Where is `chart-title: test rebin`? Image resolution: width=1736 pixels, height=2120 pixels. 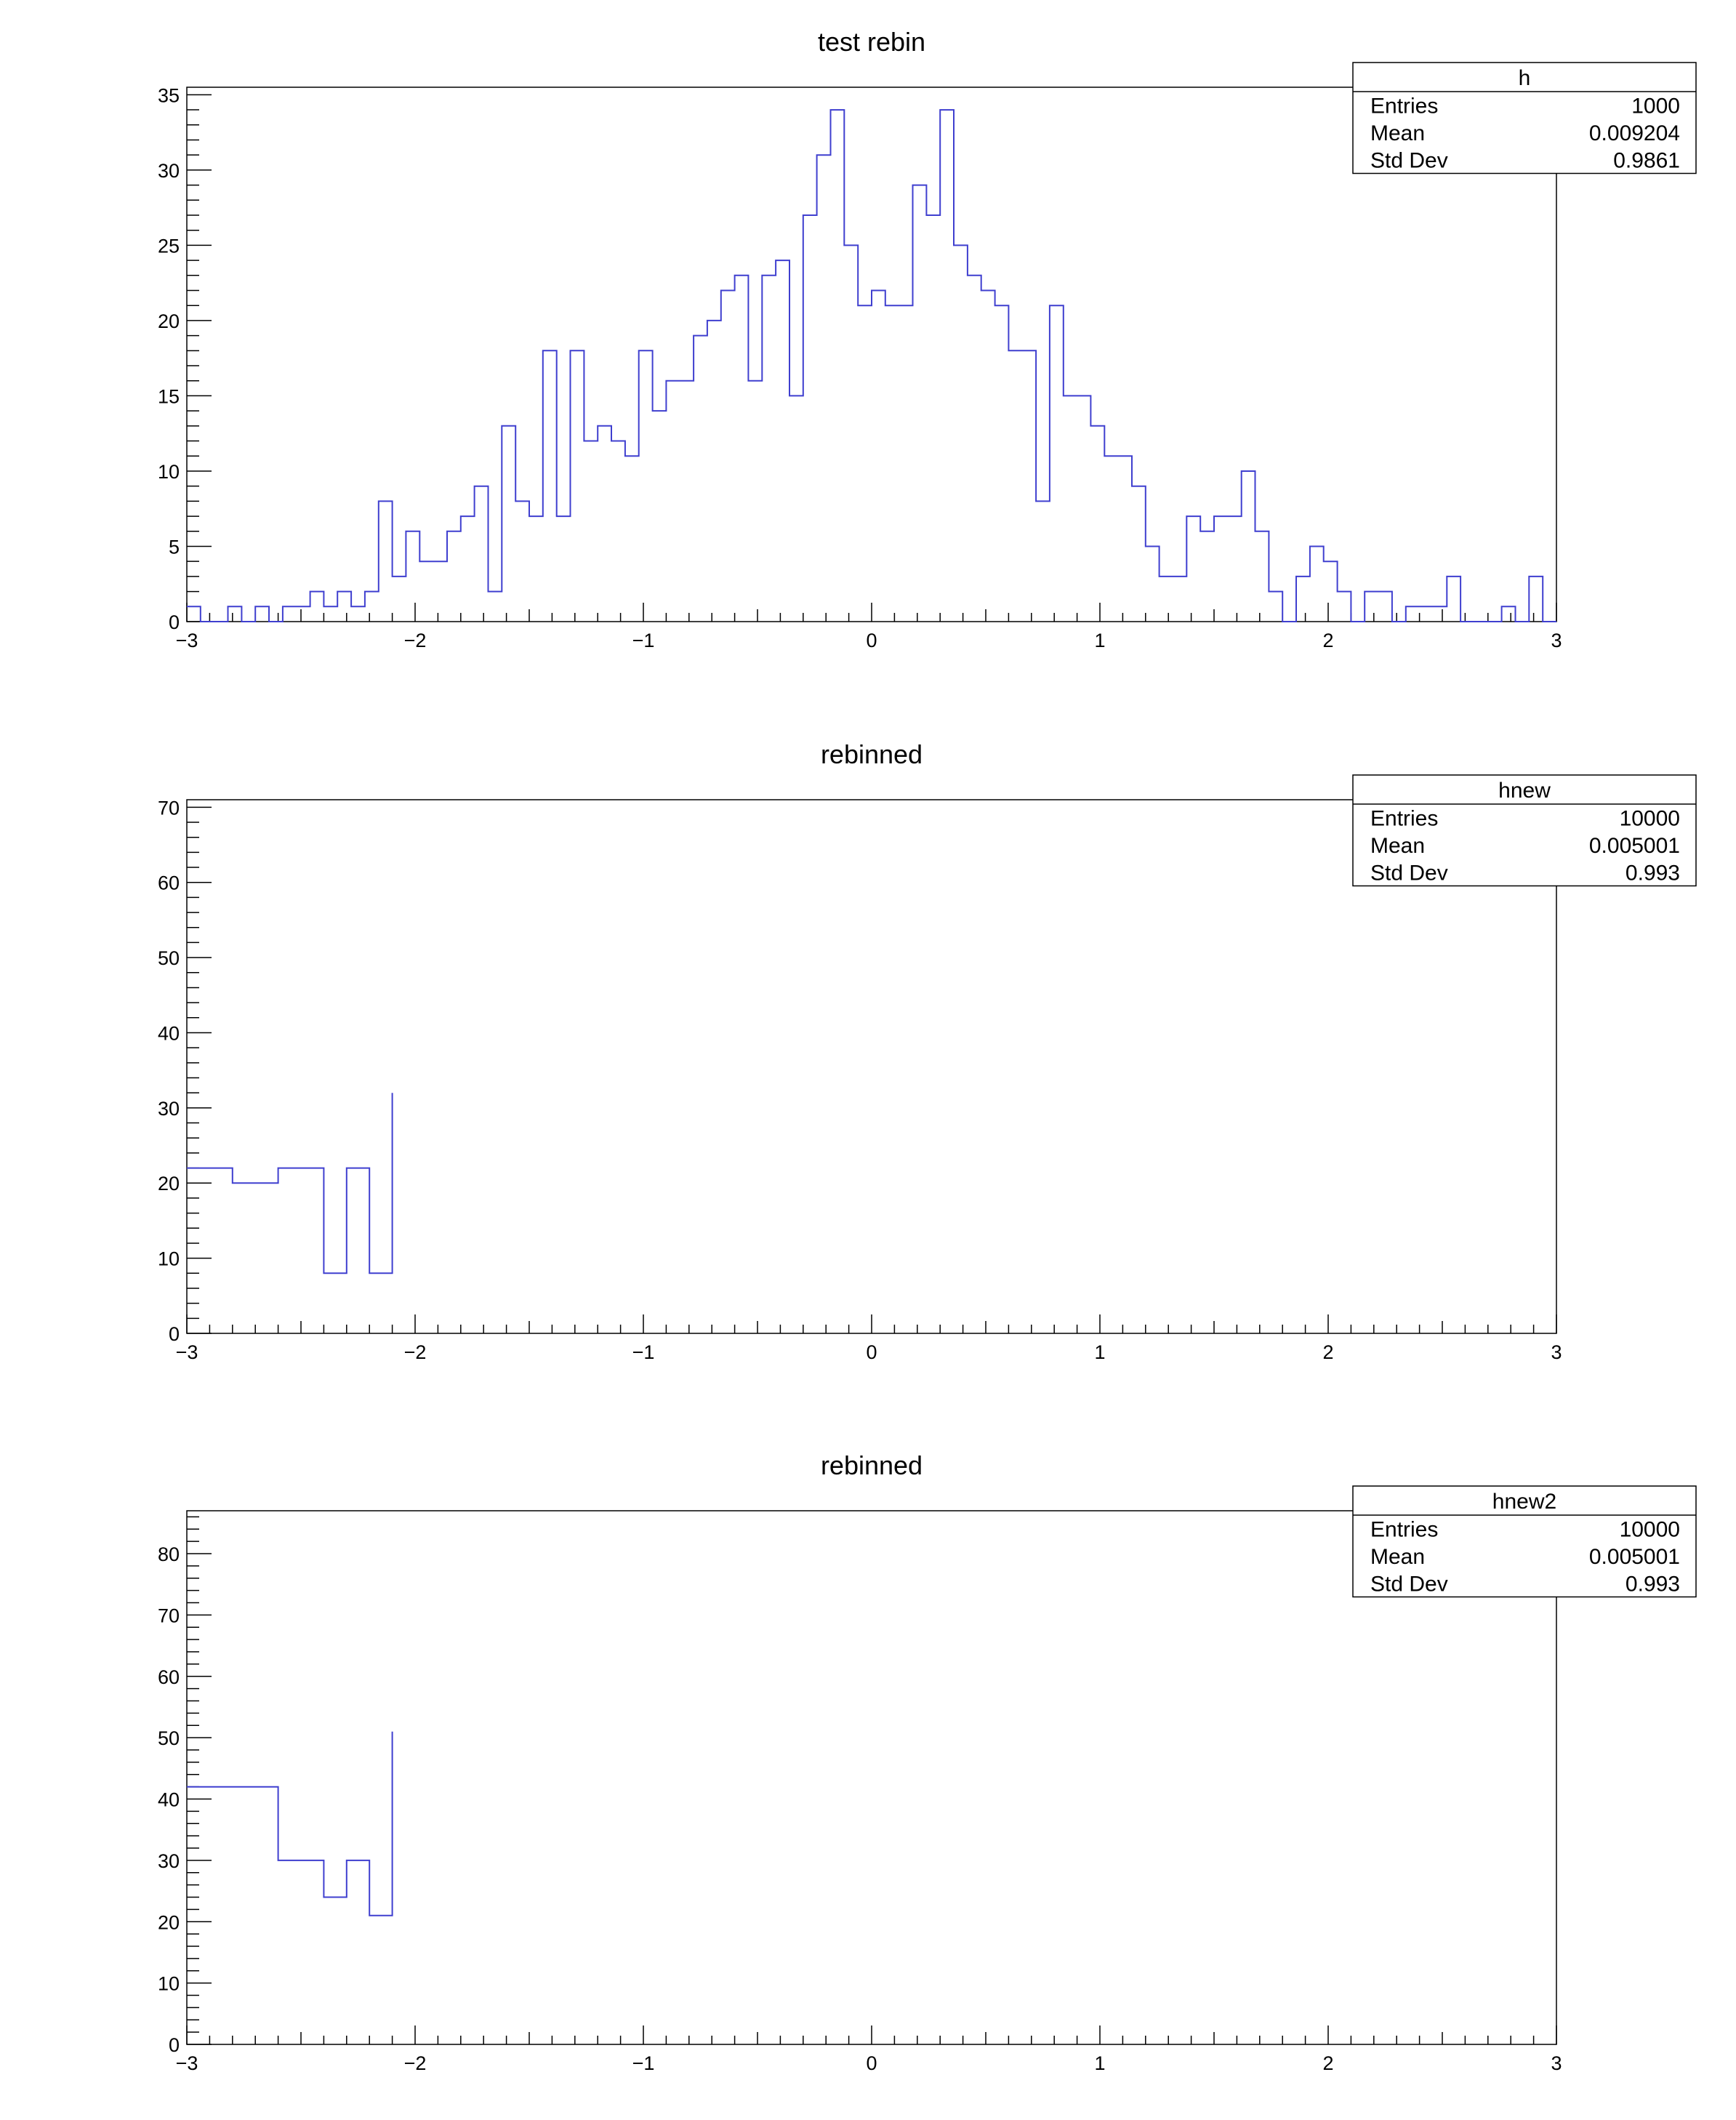 chart-title: test rebin is located at coordinates (871, 42).